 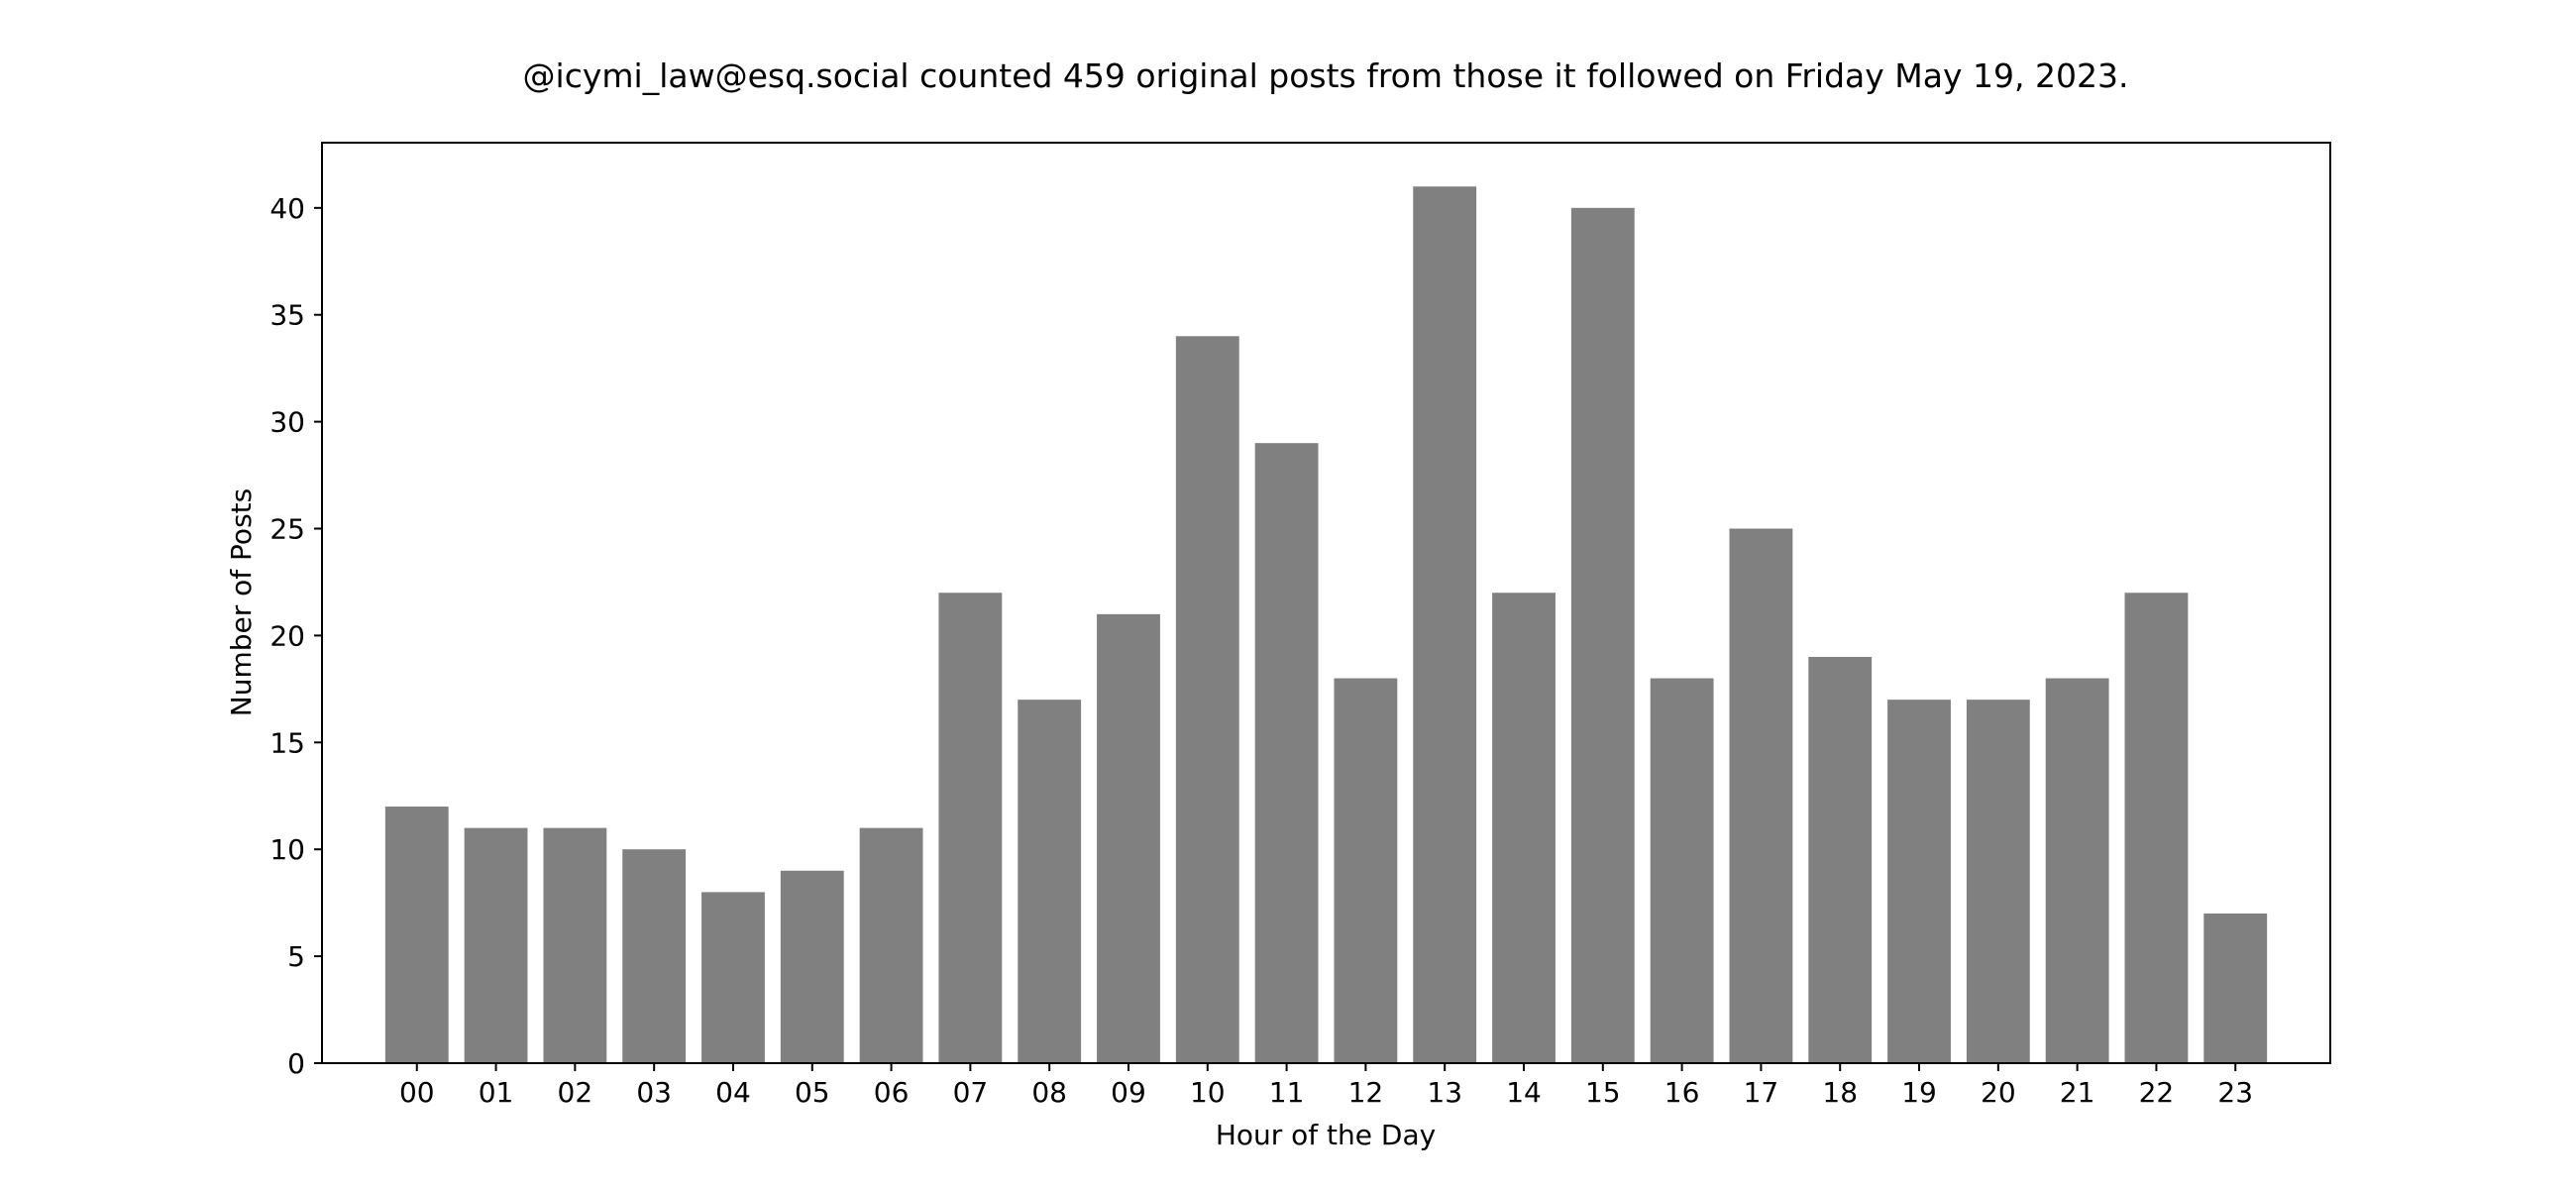 I want to click on y-tick-label: 30, so click(x=287, y=422).